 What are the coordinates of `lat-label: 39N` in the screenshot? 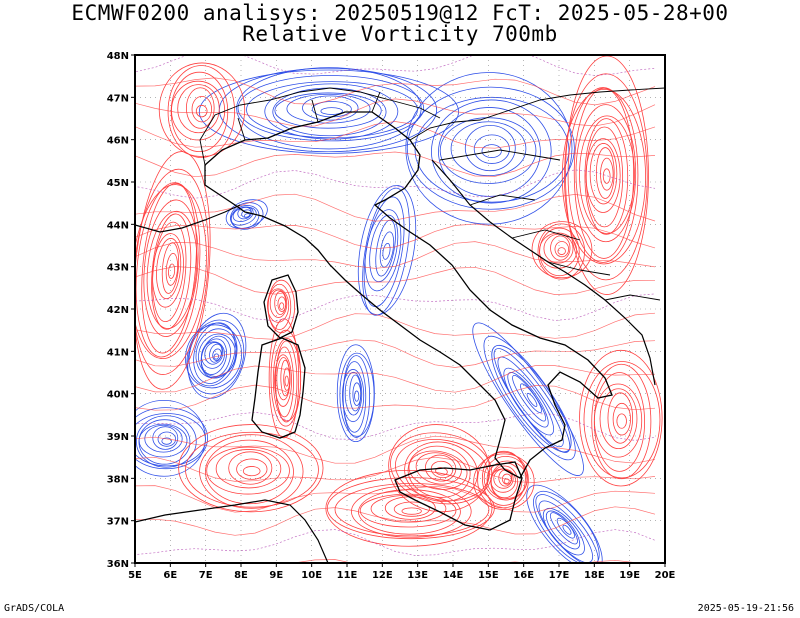 It's located at (118, 437).